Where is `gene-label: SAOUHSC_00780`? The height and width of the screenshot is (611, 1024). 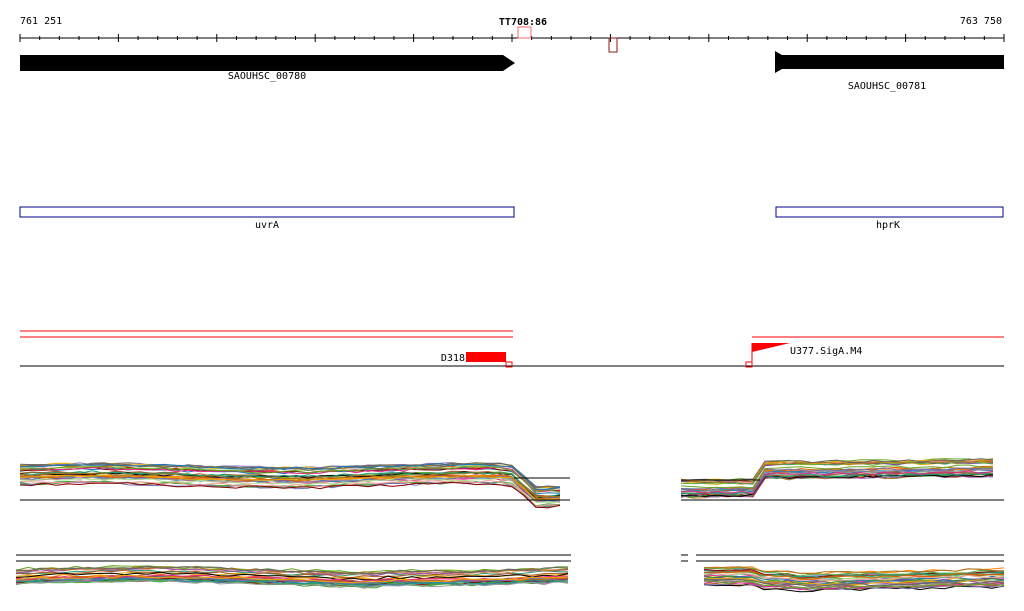 gene-label: SAOUHSC_00780 is located at coordinates (267, 76).